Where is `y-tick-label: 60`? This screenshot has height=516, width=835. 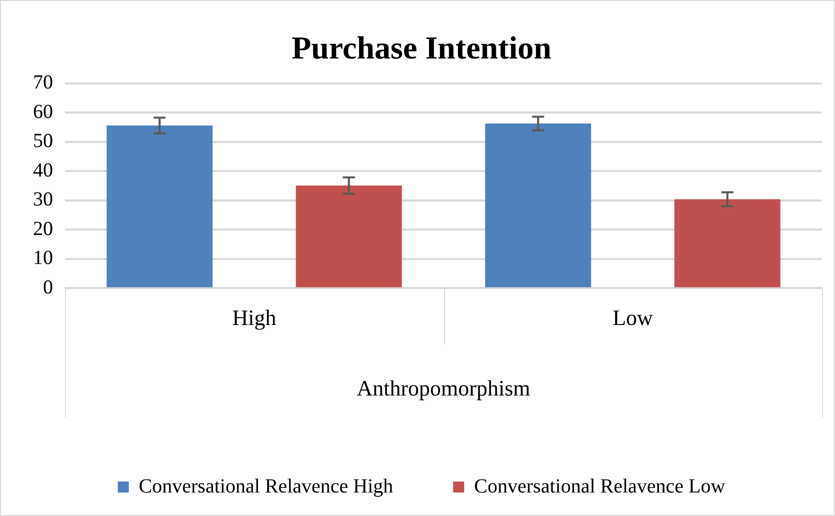 y-tick-label: 60 is located at coordinates (43, 111).